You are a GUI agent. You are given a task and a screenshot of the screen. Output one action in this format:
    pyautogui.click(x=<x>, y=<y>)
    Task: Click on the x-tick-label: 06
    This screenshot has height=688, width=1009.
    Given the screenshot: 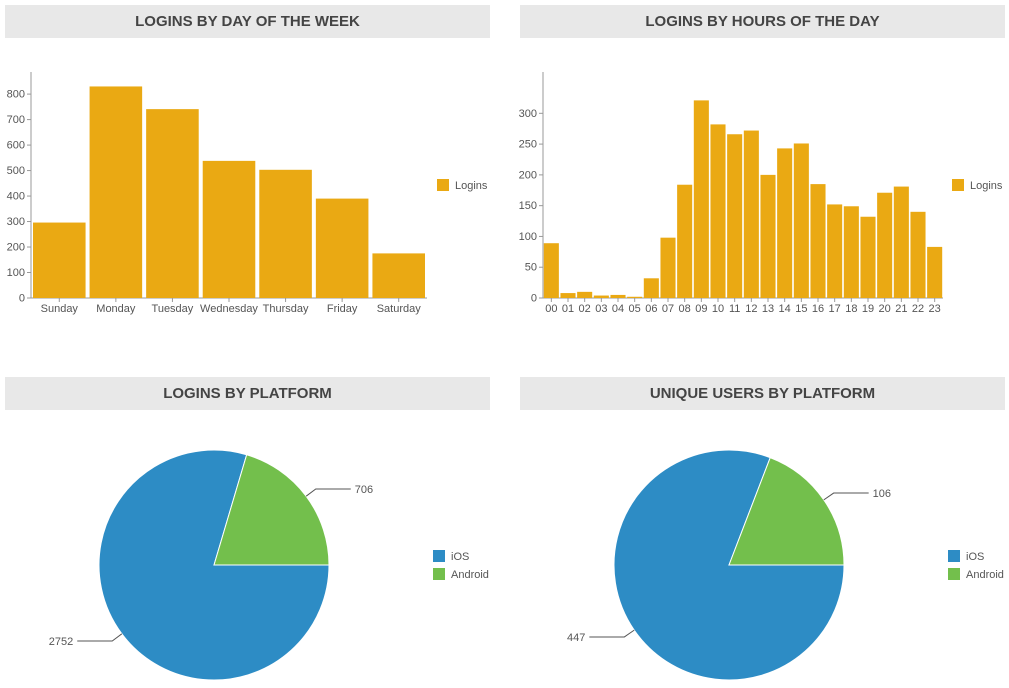 What is the action you would take?
    pyautogui.click(x=651, y=309)
    